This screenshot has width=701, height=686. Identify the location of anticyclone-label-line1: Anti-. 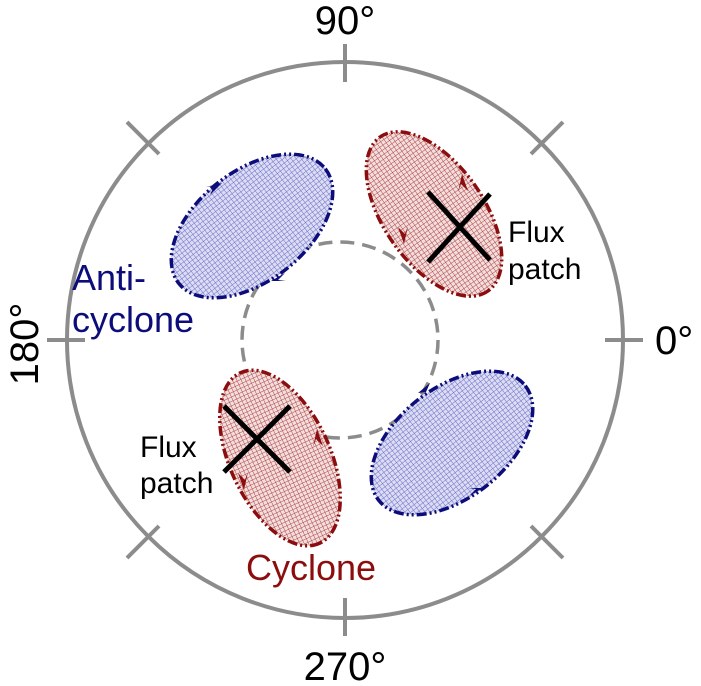
(109, 277).